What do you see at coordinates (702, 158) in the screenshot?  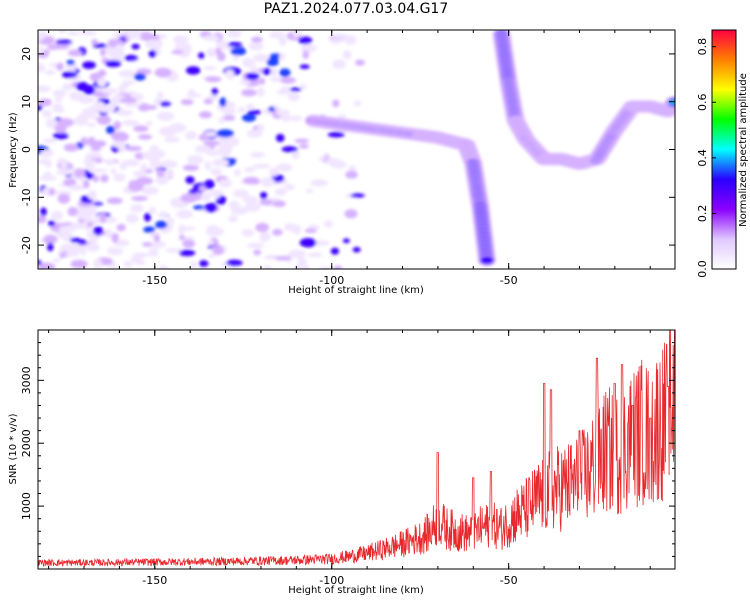 I see `colorbar-tick-label: 0.4` at bounding box center [702, 158].